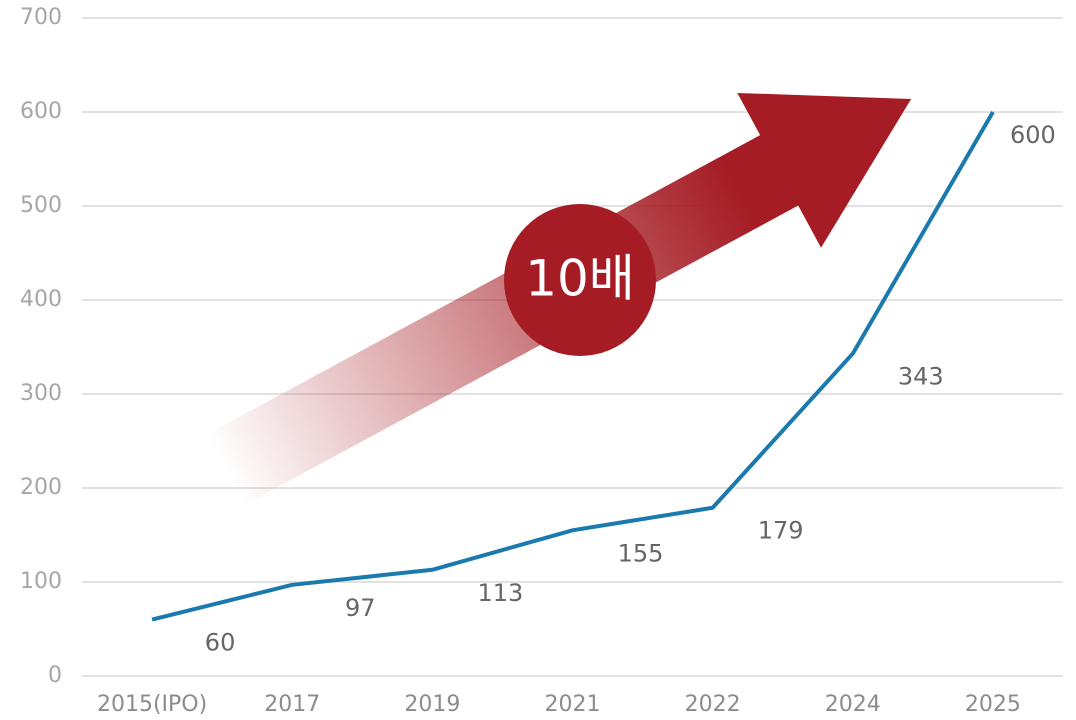 This screenshot has width=1076, height=720. Describe the element at coordinates (500, 593) in the screenshot. I see `data-label: 113` at that location.